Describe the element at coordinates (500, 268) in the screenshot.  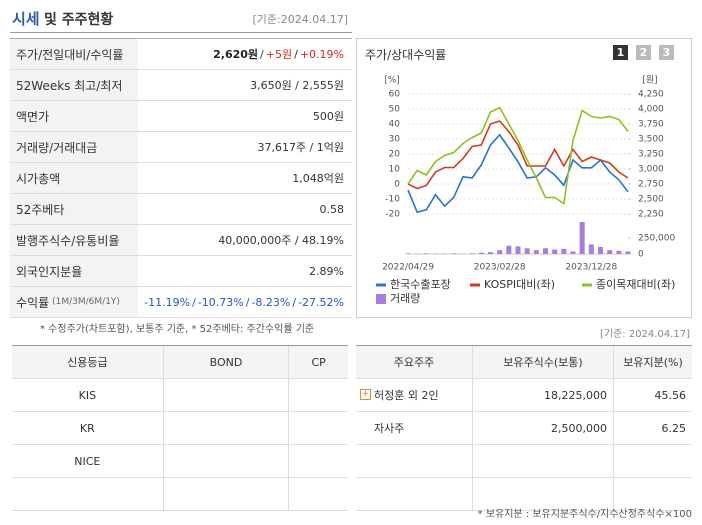
I see `x-tick-label: 2023/02/28` at that location.